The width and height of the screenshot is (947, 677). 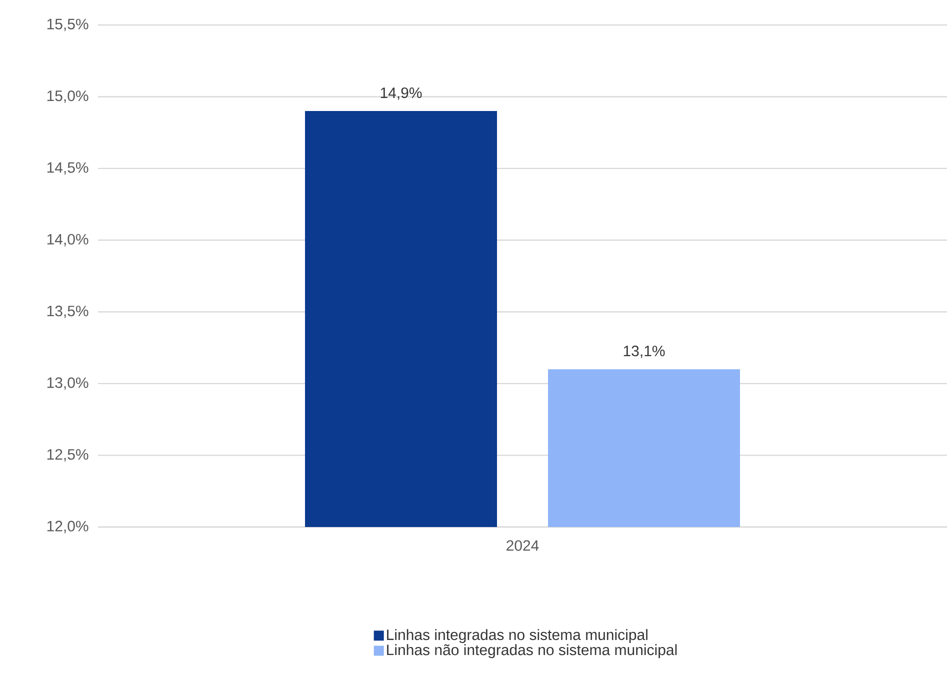 What do you see at coordinates (532, 651) in the screenshot?
I see `legend-label: Linhas não integradas no sistema municipal` at bounding box center [532, 651].